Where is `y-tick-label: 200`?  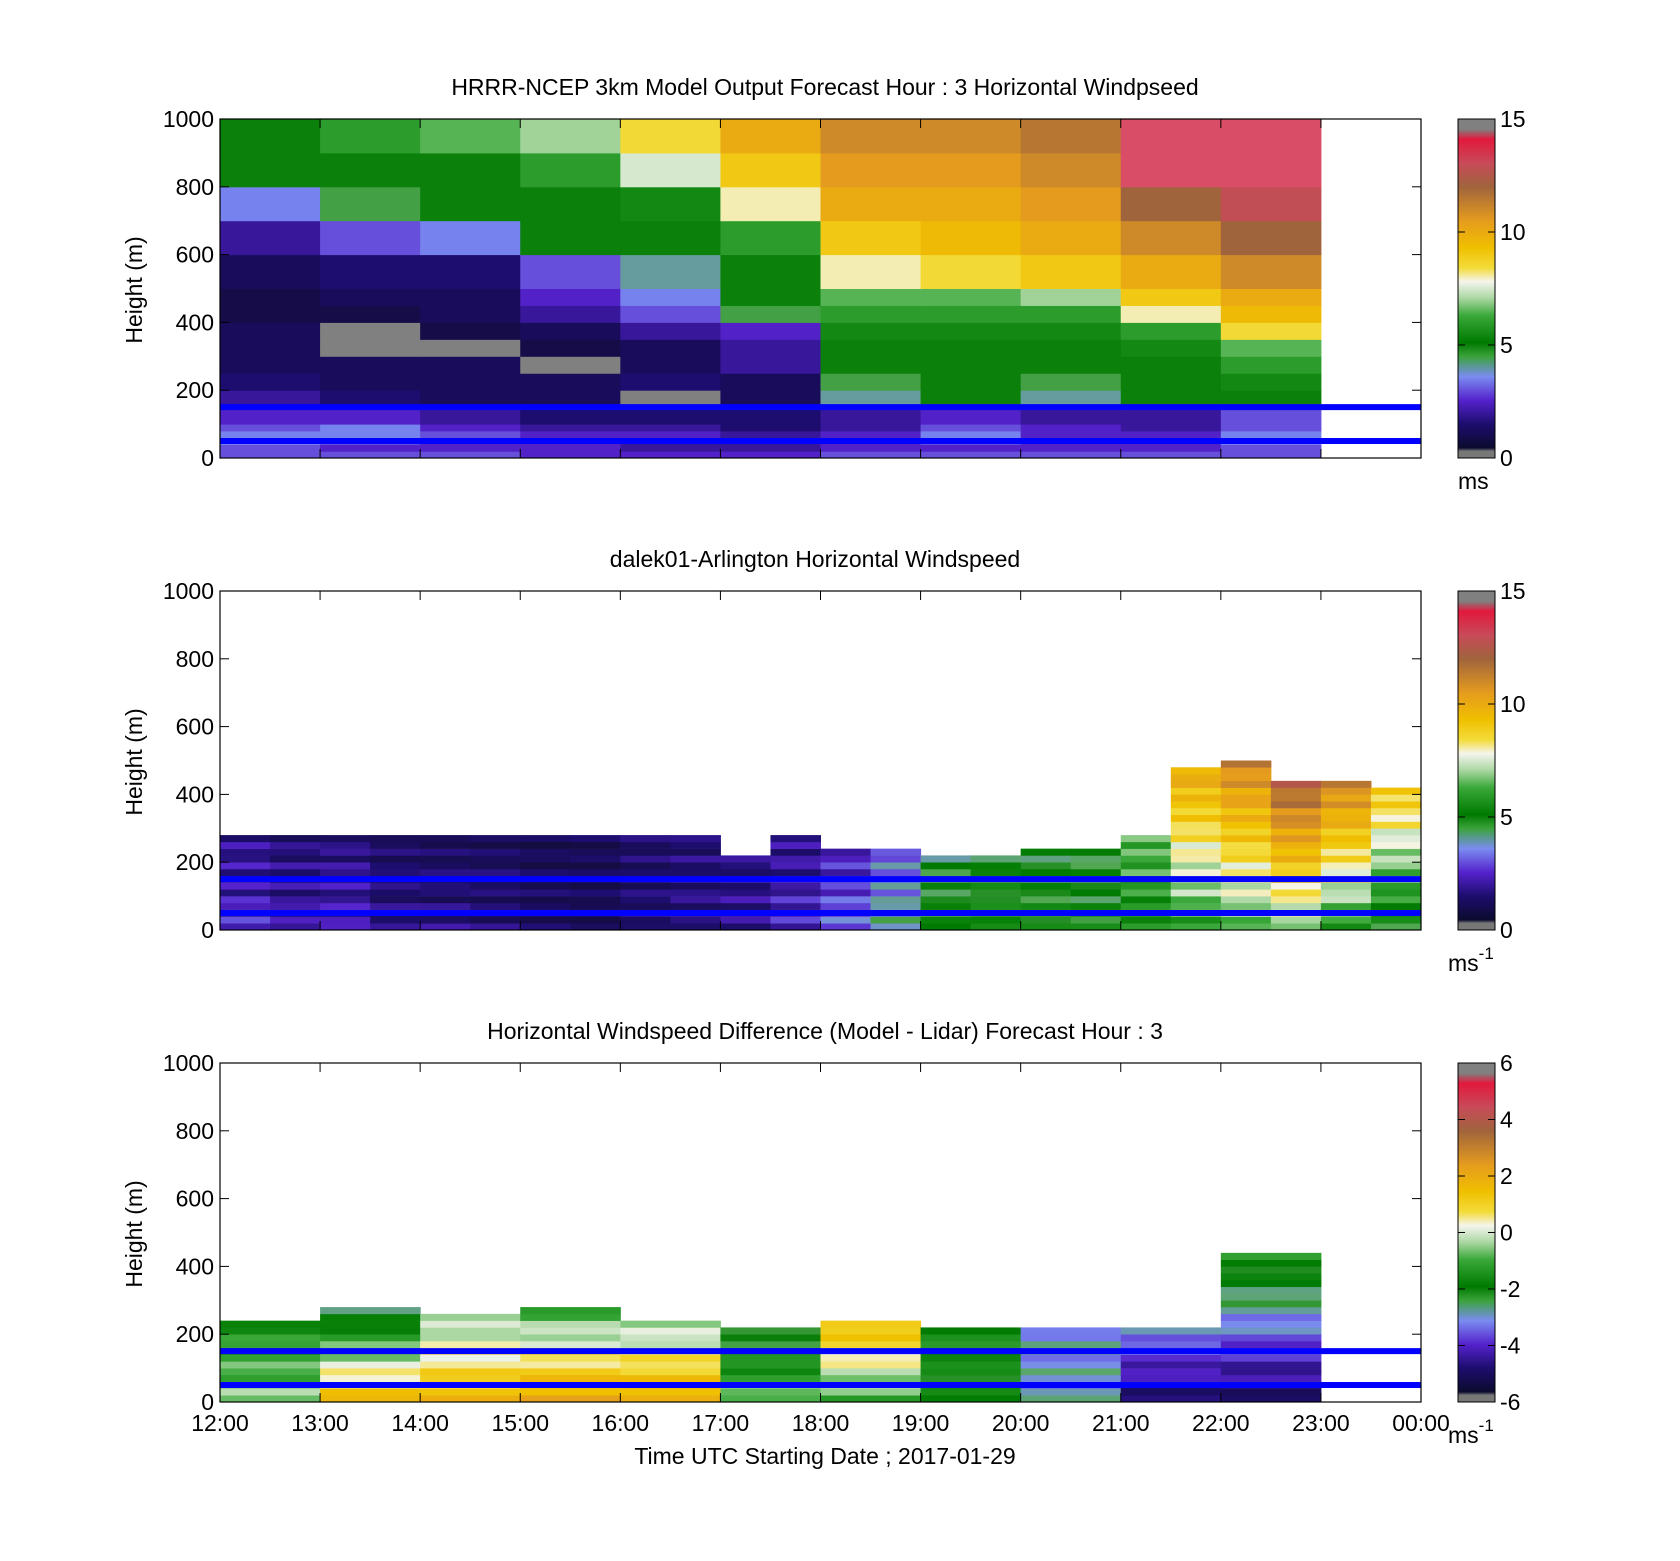 y-tick-label: 200 is located at coordinates (195, 862).